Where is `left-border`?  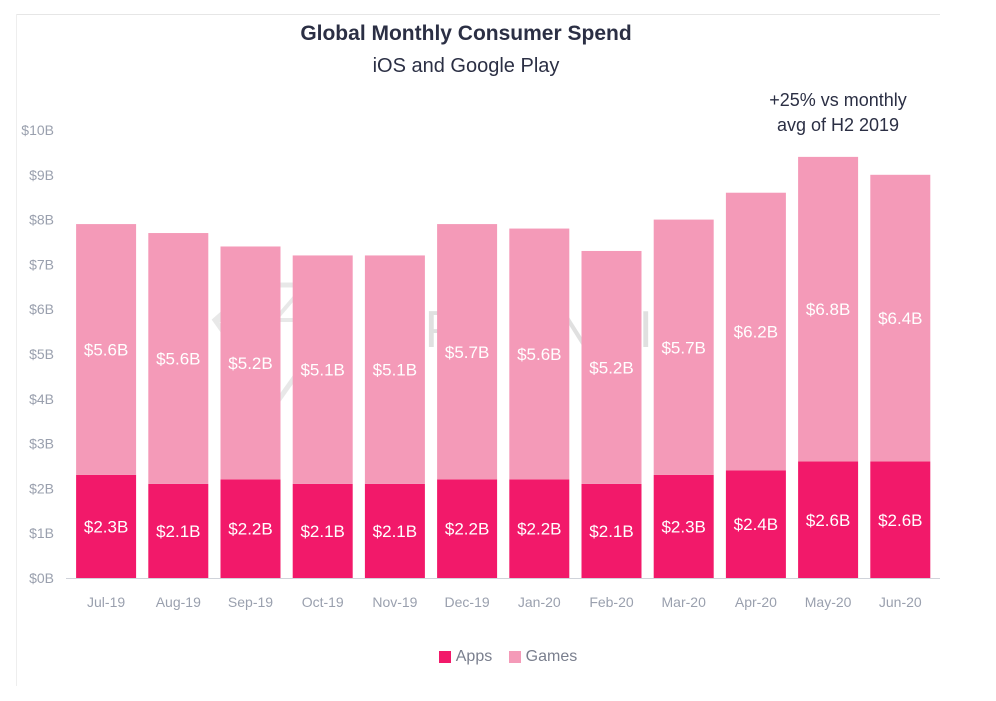
left-border is located at coordinates (16, 350).